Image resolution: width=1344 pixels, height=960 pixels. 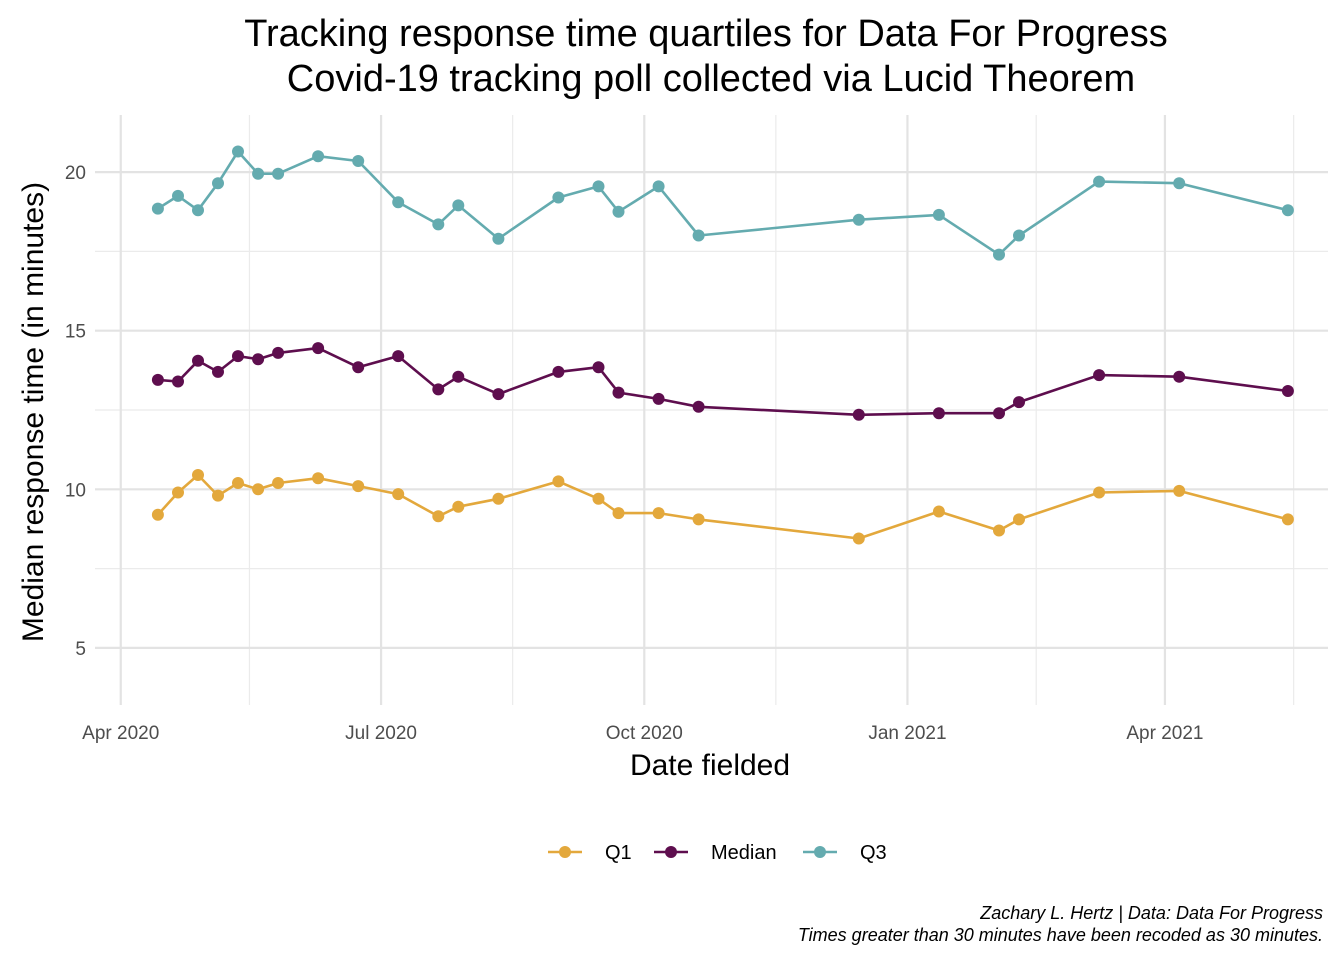 What do you see at coordinates (1164, 733) in the screenshot?
I see `x-tick-label: Apr 2021` at bounding box center [1164, 733].